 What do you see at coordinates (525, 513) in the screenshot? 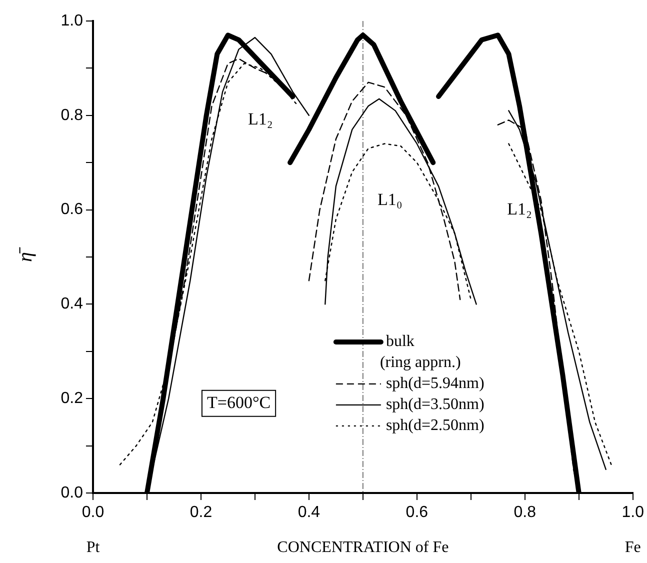
I see `x-tick-label: 0.8` at bounding box center [525, 513].